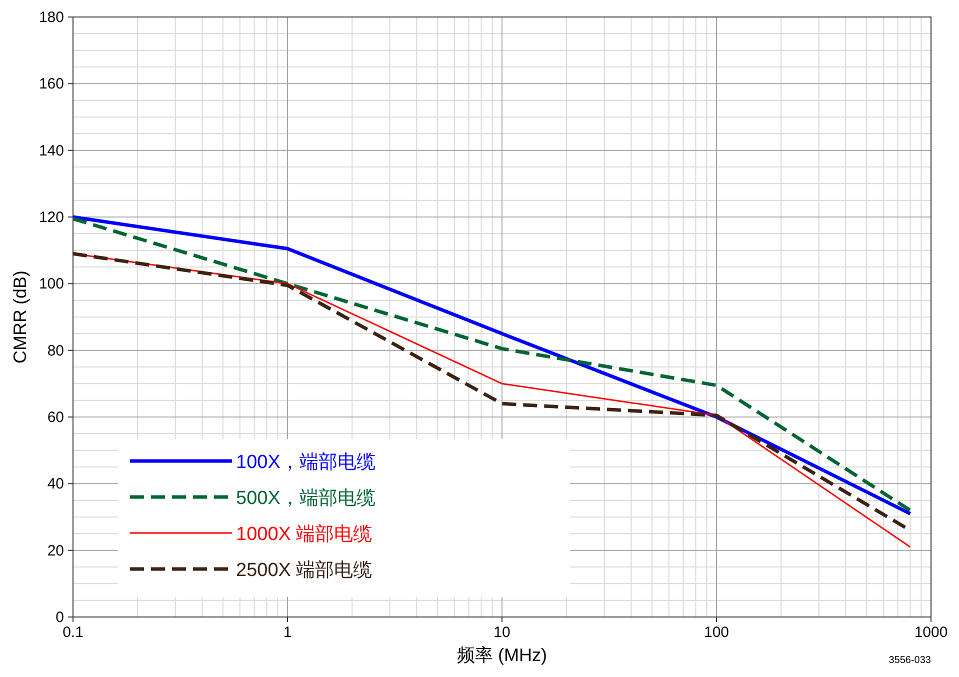 The height and width of the screenshot is (677, 959). Describe the element at coordinates (51, 217) in the screenshot. I see `y-tick-label: 120` at that location.